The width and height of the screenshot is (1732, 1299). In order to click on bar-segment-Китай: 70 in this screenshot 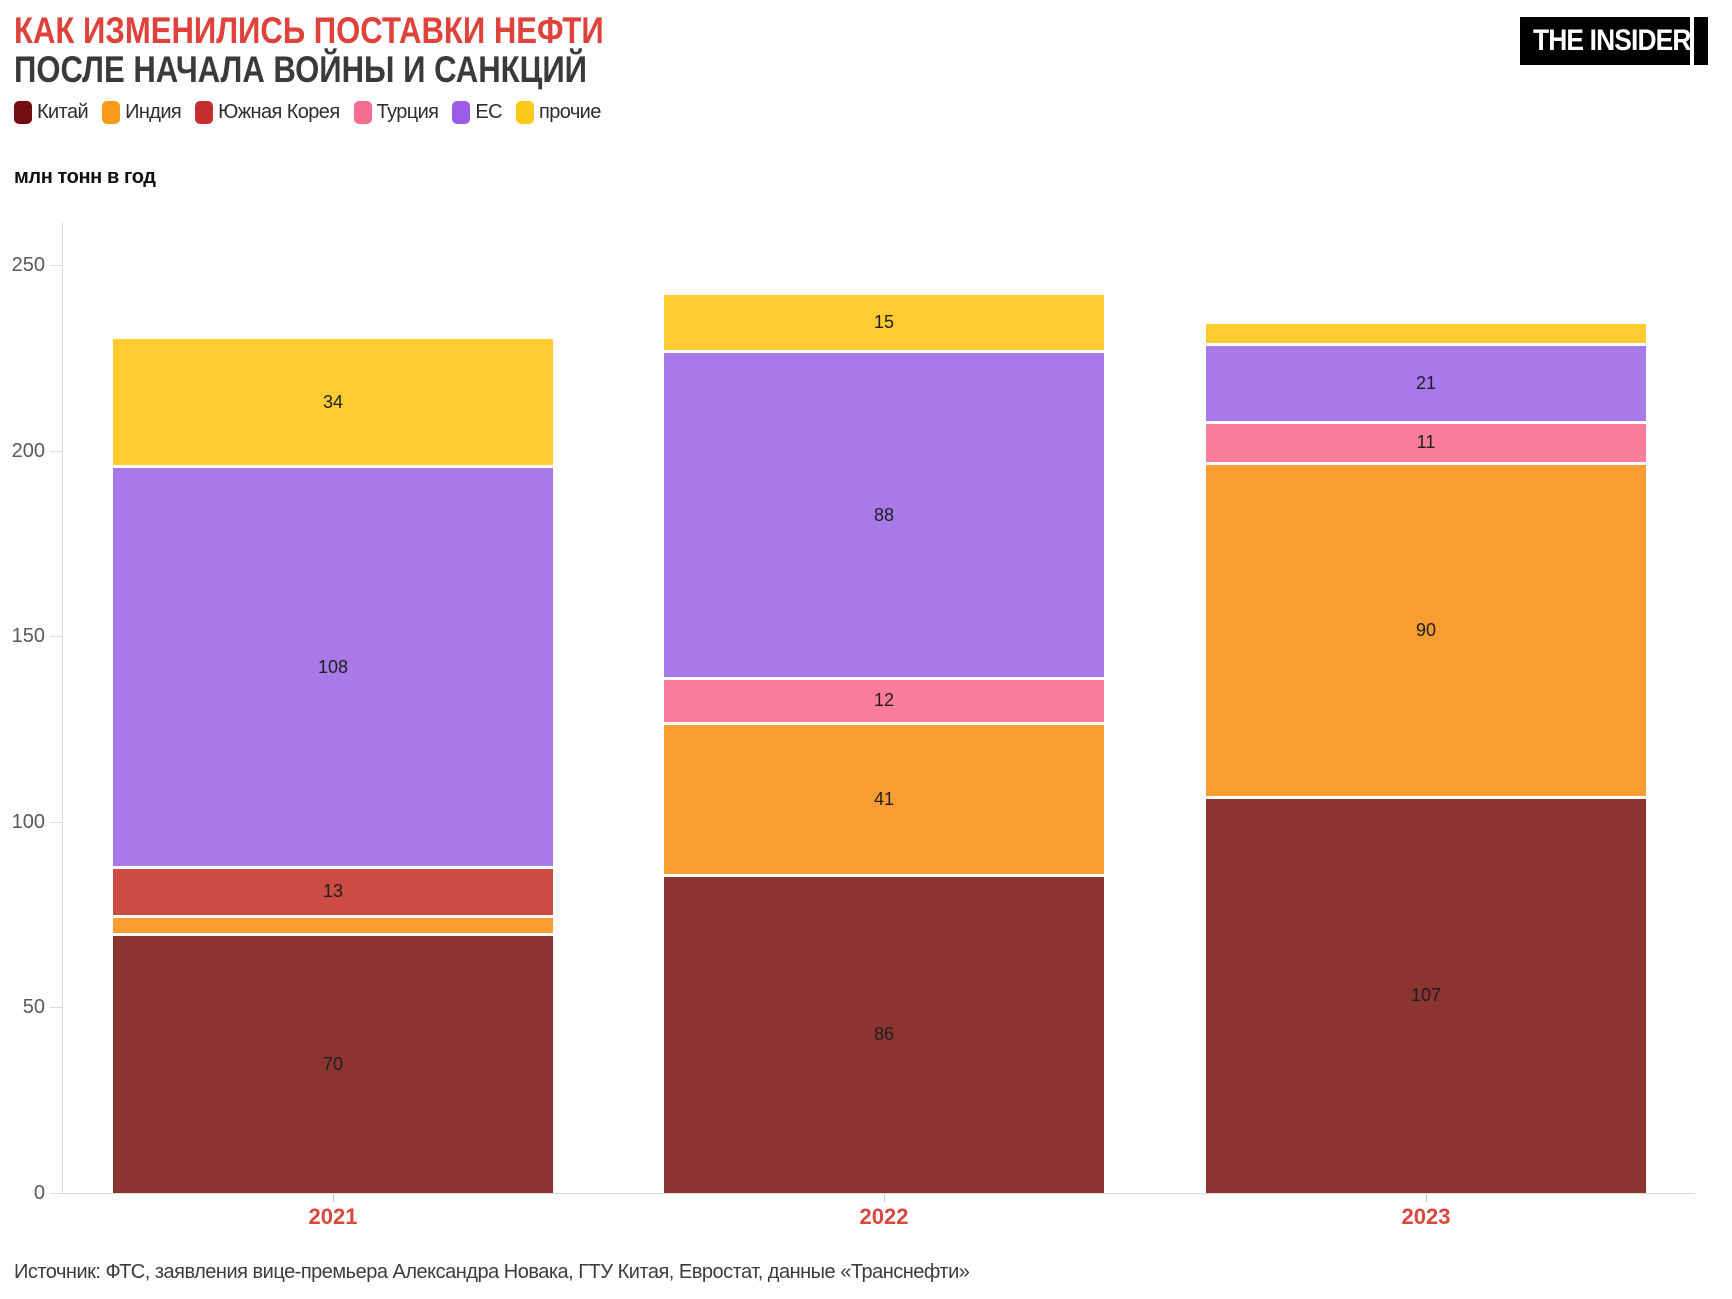, I will do `click(333, 1063)`.